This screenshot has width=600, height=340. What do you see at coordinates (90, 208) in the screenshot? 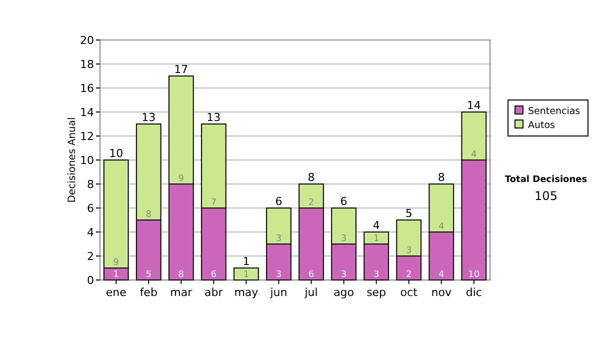
I see `y-tick-label: 6` at bounding box center [90, 208].